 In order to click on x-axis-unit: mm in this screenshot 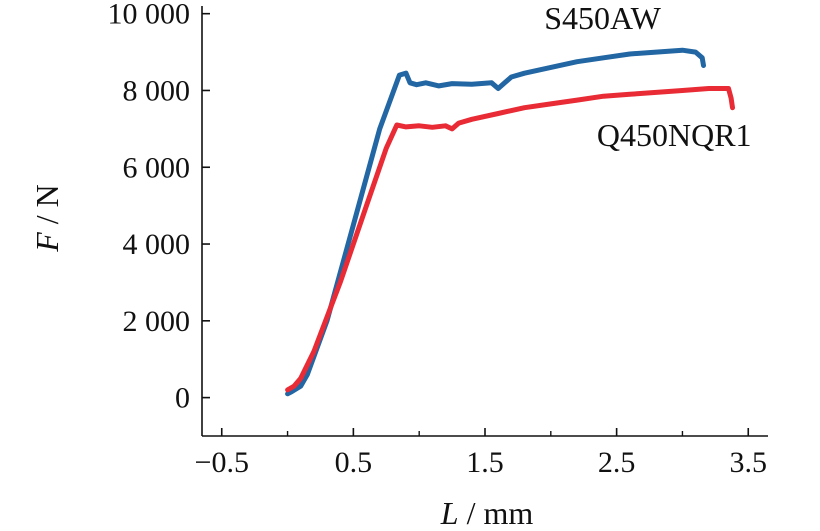, I will do `click(508, 513)`.